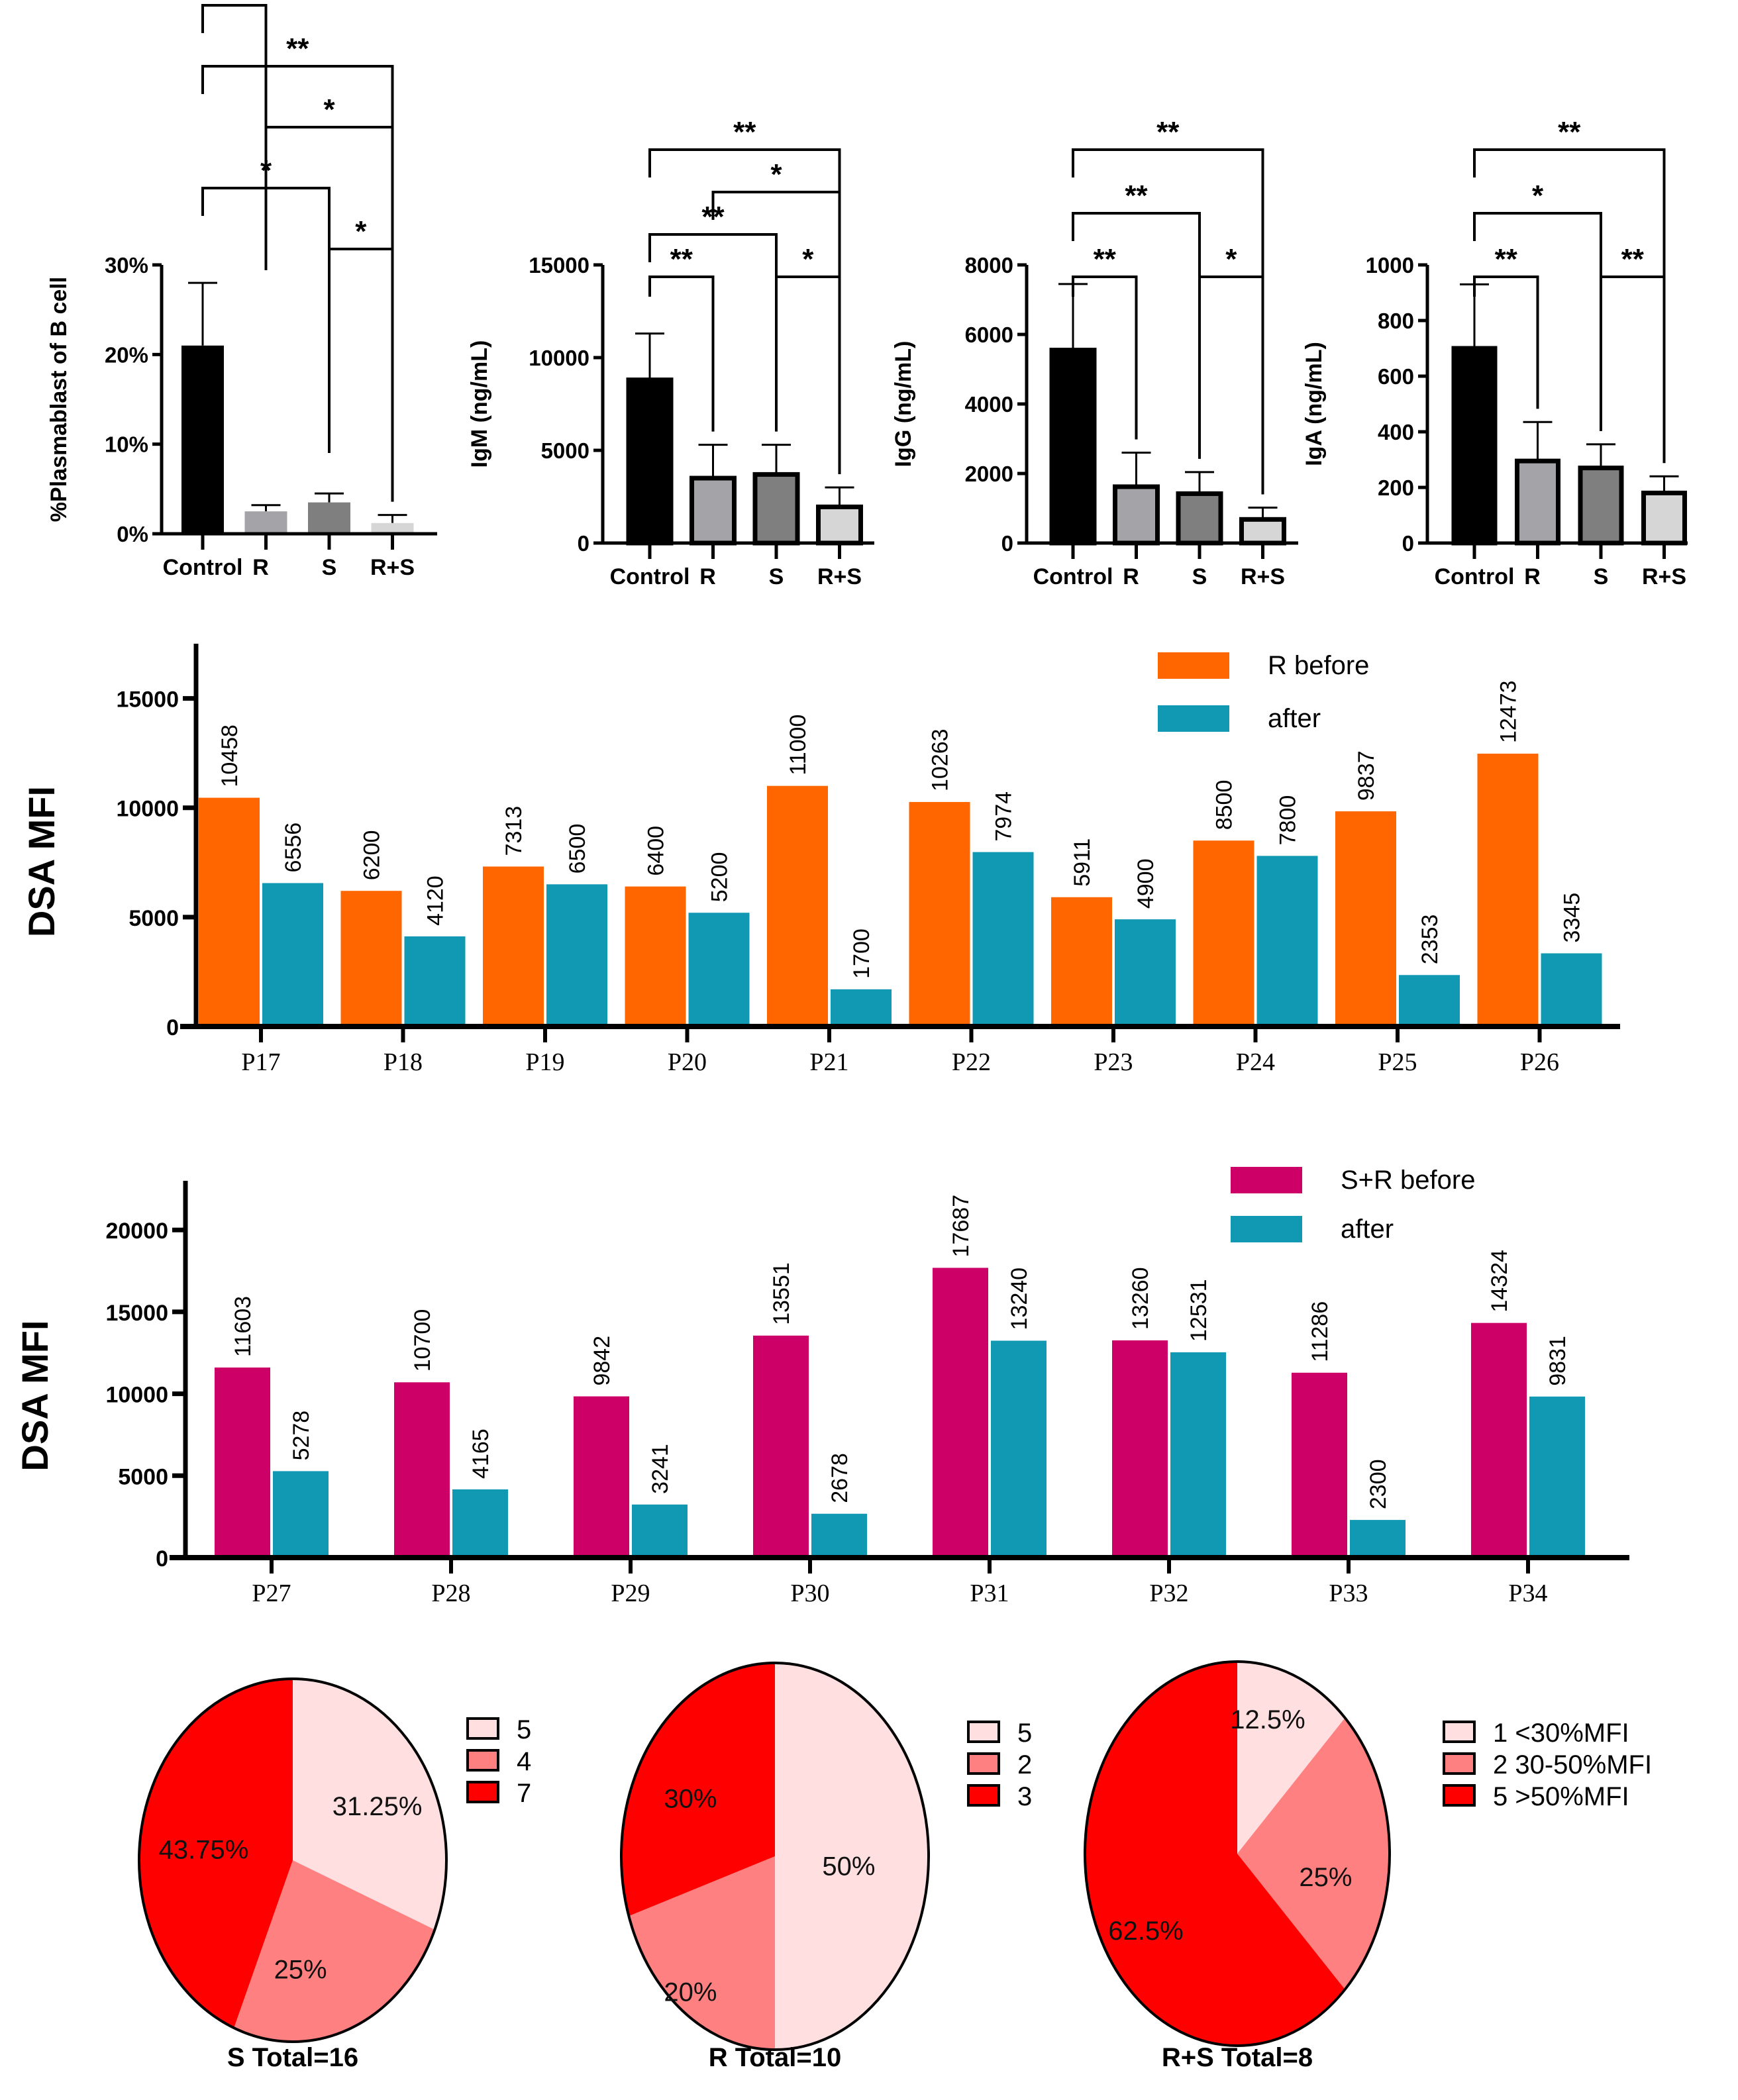 Image resolution: width=1738 pixels, height=2100 pixels. What do you see at coordinates (961, 1413) in the screenshot?
I see `bar-p31-before` at bounding box center [961, 1413].